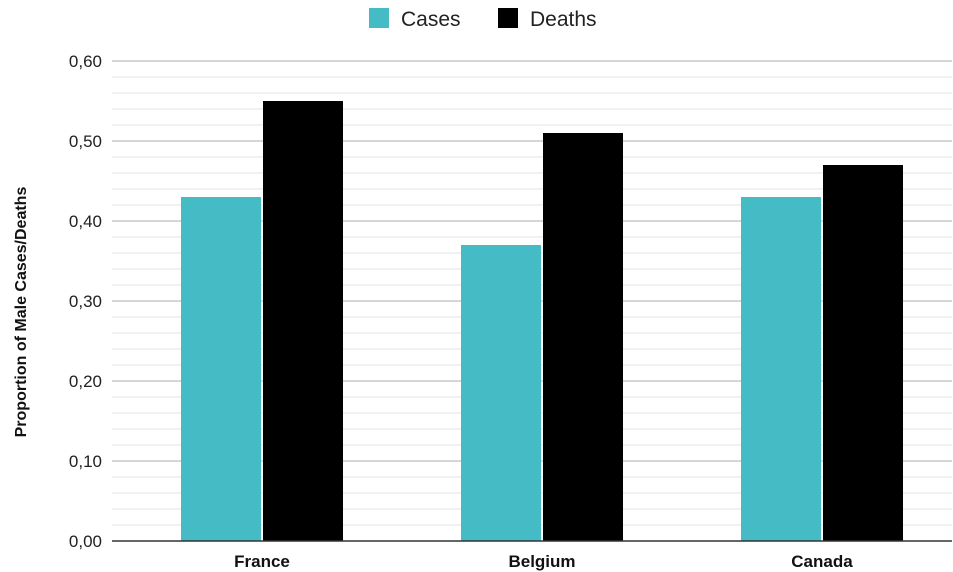 The height and width of the screenshot is (572, 953). Describe the element at coordinates (221, 369) in the screenshot. I see `bar-cases-france` at that location.